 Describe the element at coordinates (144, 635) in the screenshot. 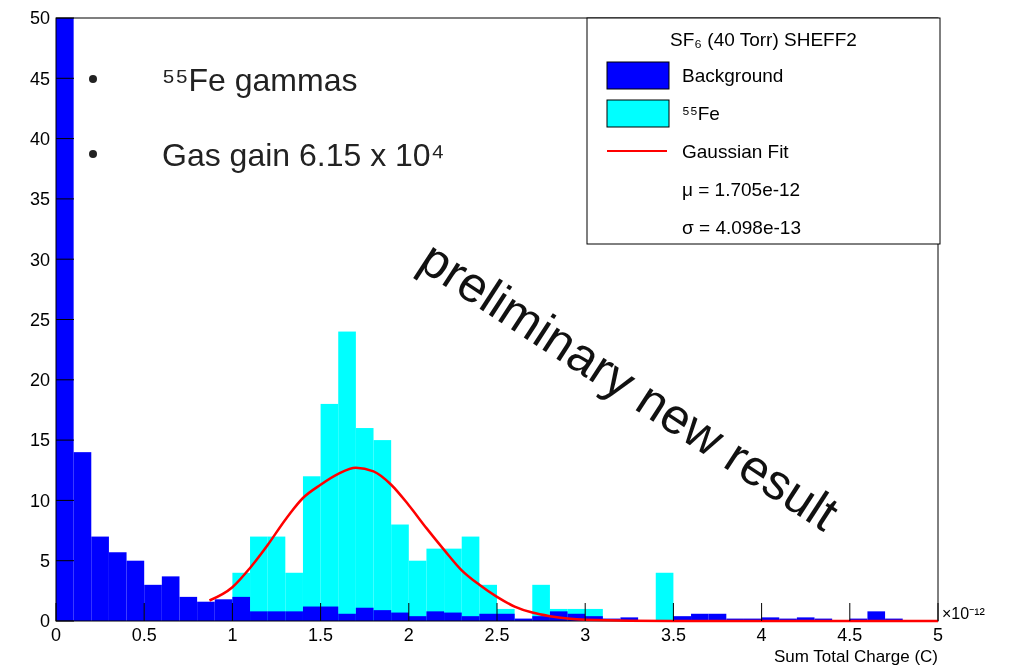

I see `x-tick-label: 0.5` at that location.